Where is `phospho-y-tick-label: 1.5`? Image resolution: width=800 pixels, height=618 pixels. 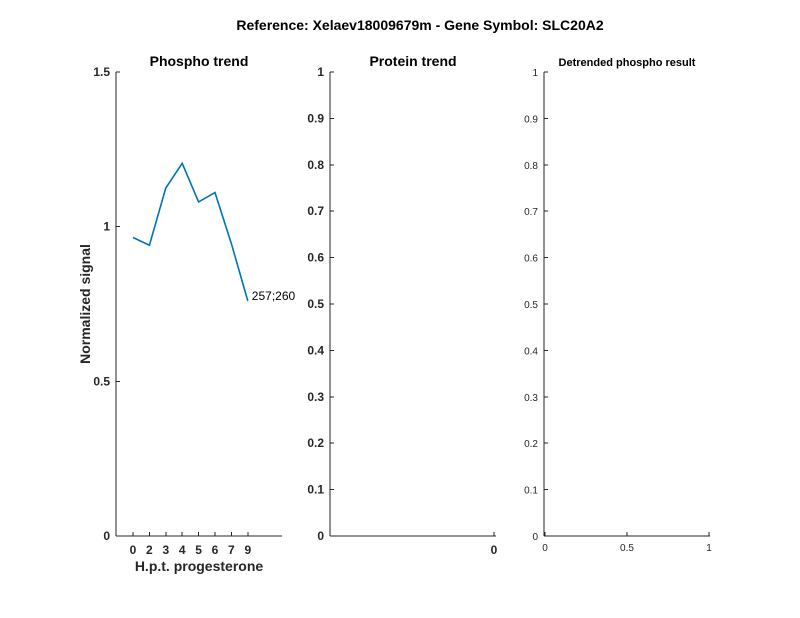 phospho-y-tick-label: 1.5 is located at coordinates (101, 72).